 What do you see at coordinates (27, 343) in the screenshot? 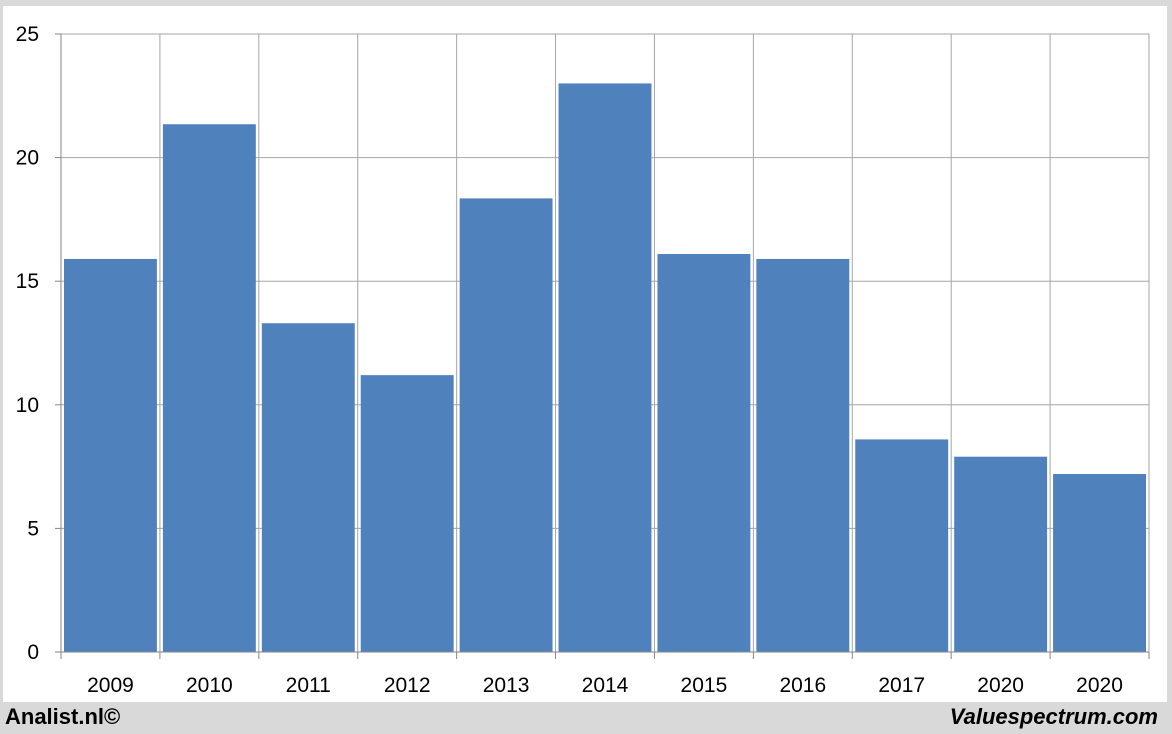
I see `y-tick-labels: 0 5 10 15 20 25` at bounding box center [27, 343].